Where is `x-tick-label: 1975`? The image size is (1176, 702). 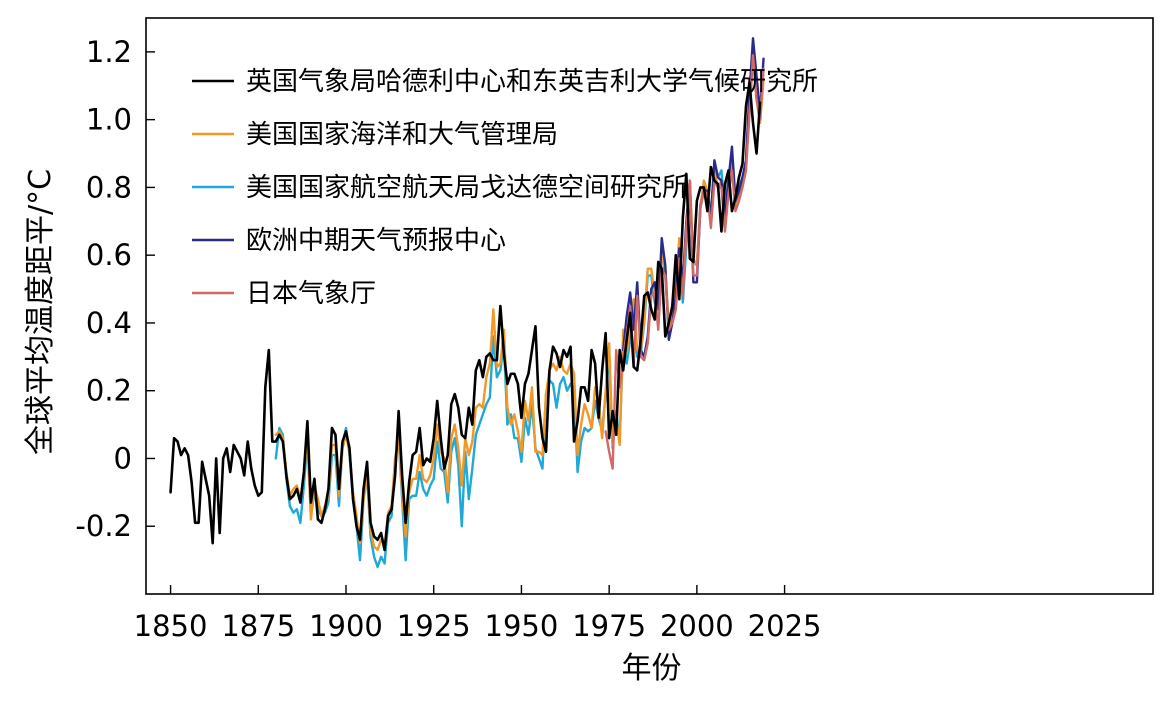
x-tick-label: 1975 is located at coordinates (609, 626).